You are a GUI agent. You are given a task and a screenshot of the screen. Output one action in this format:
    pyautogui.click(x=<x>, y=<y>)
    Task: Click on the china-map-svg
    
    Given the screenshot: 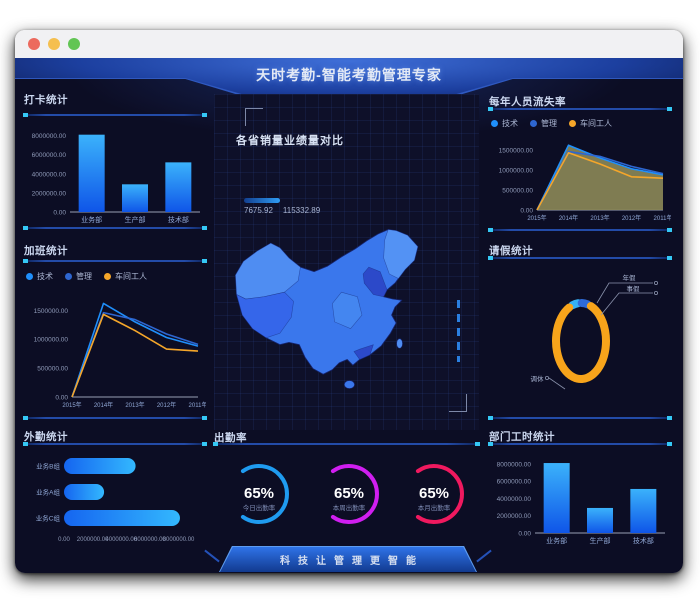 What is the action you would take?
    pyautogui.click(x=327, y=309)
    